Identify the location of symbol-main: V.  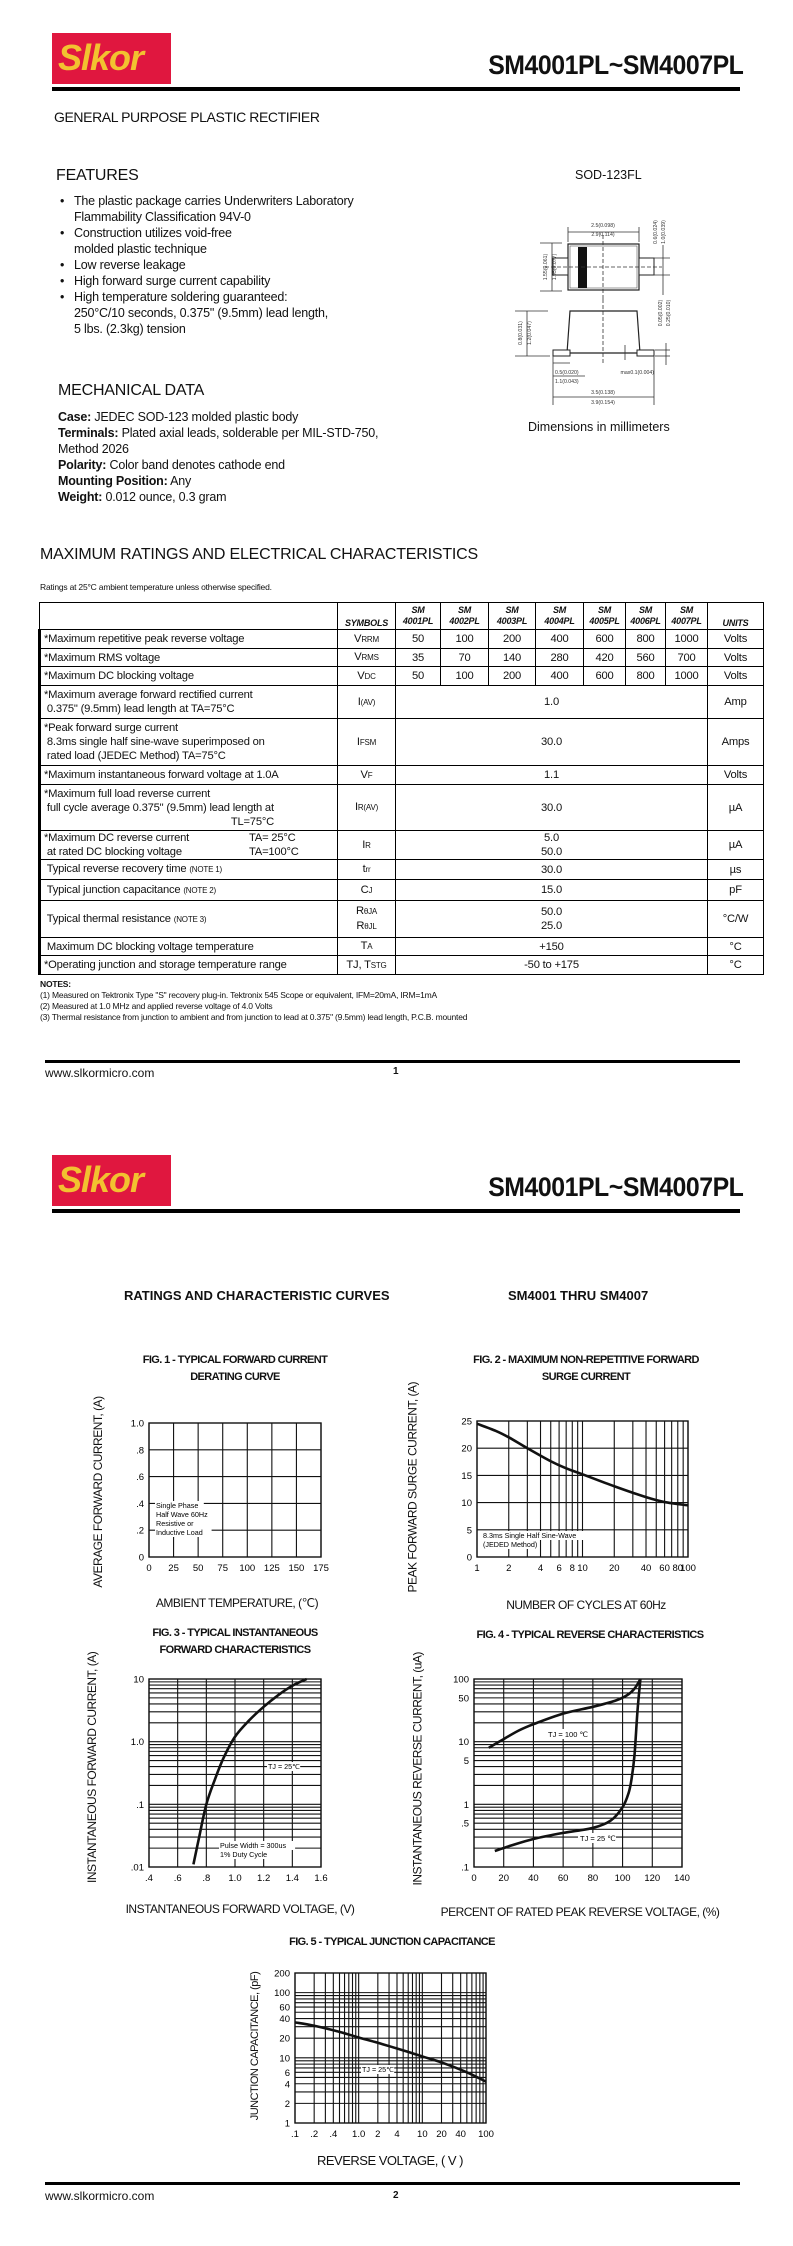
(361, 675).